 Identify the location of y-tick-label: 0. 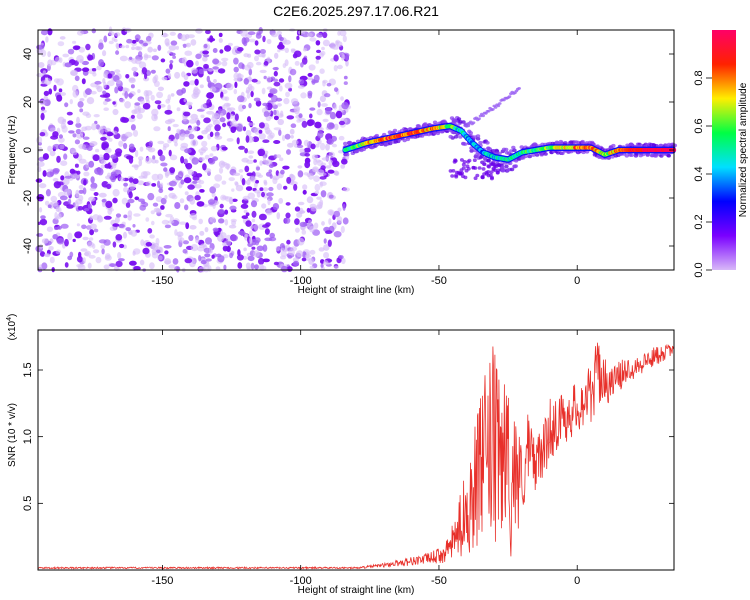
(28, 150).